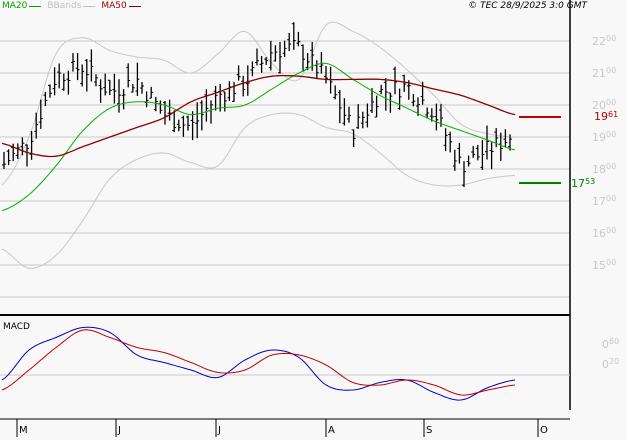  I want to click on legend-ma50-label: MA50, so click(114, 6).